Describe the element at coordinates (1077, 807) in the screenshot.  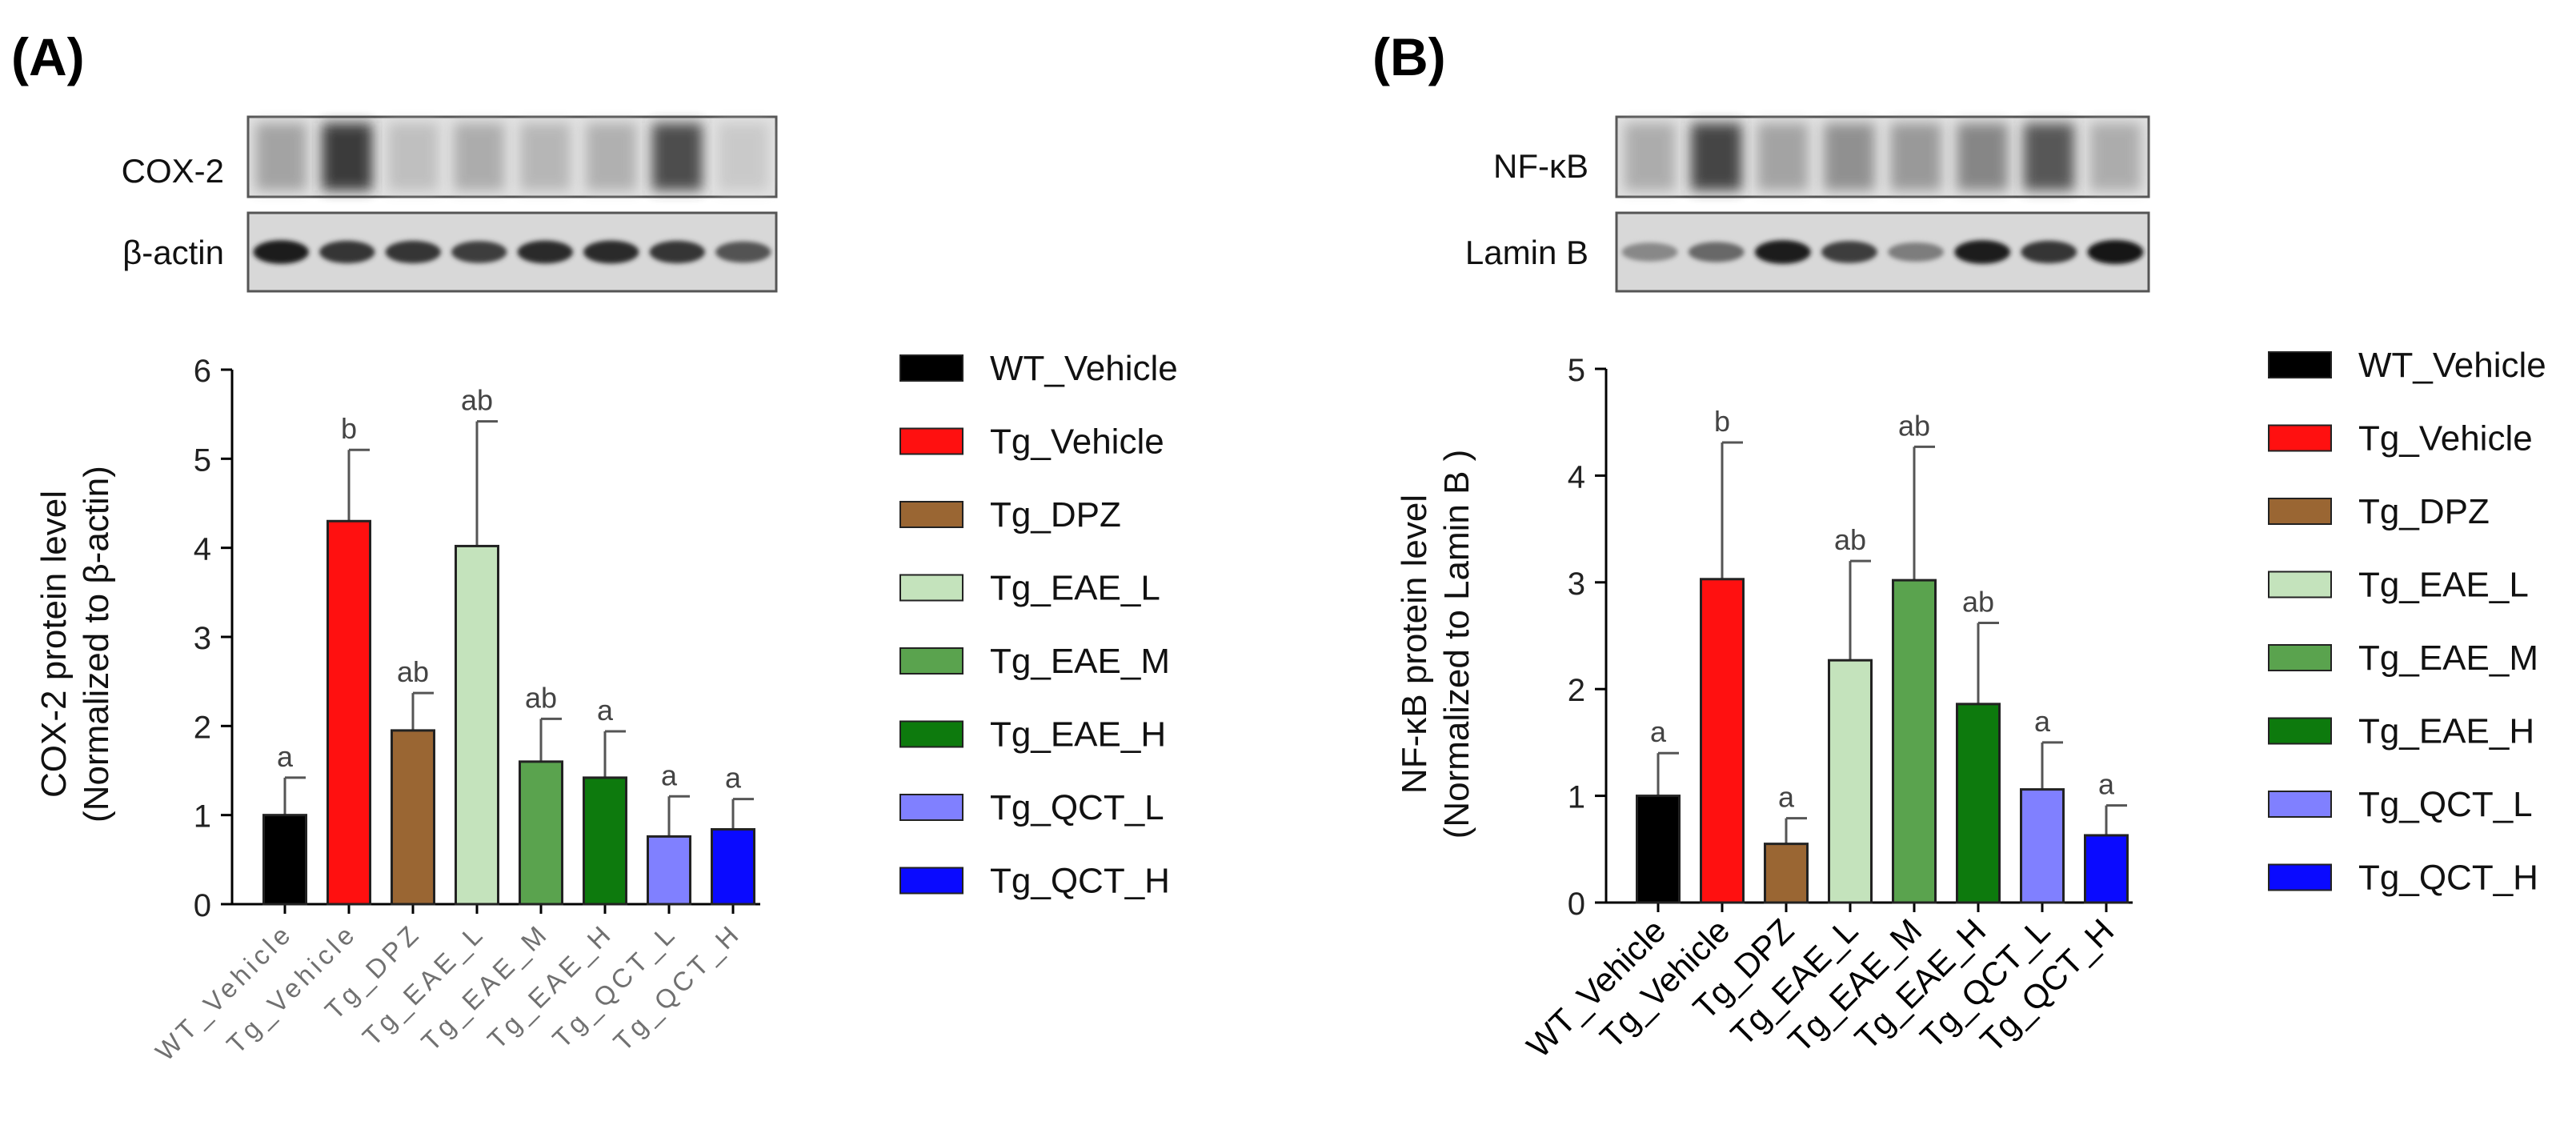
I see `legend-a-label-tg-qct-l: Tg_QCT_L` at that location.